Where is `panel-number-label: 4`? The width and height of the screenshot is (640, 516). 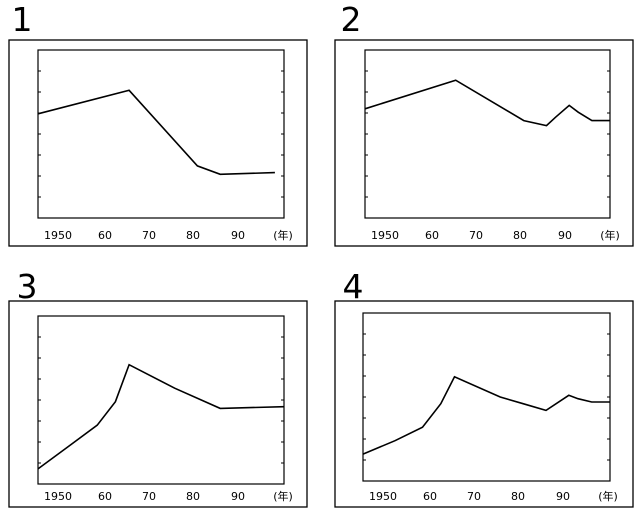 panel-number-label: 4 is located at coordinates (353, 286).